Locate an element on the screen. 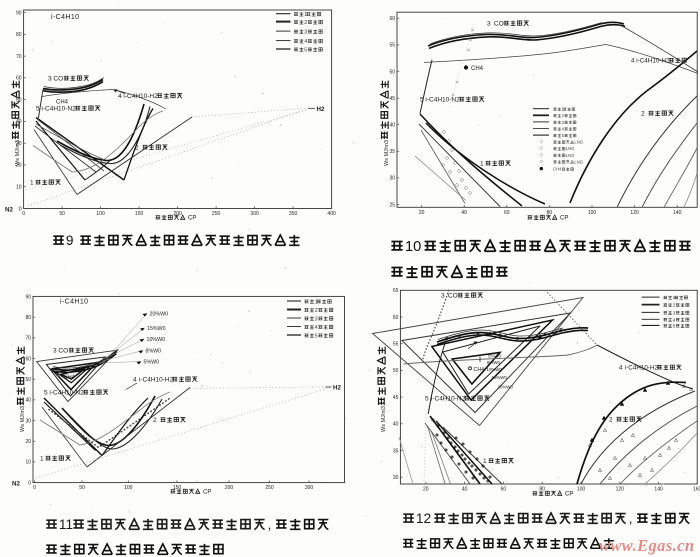 The image size is (700, 557). svg-text: 25 is located at coordinates (392, 205).